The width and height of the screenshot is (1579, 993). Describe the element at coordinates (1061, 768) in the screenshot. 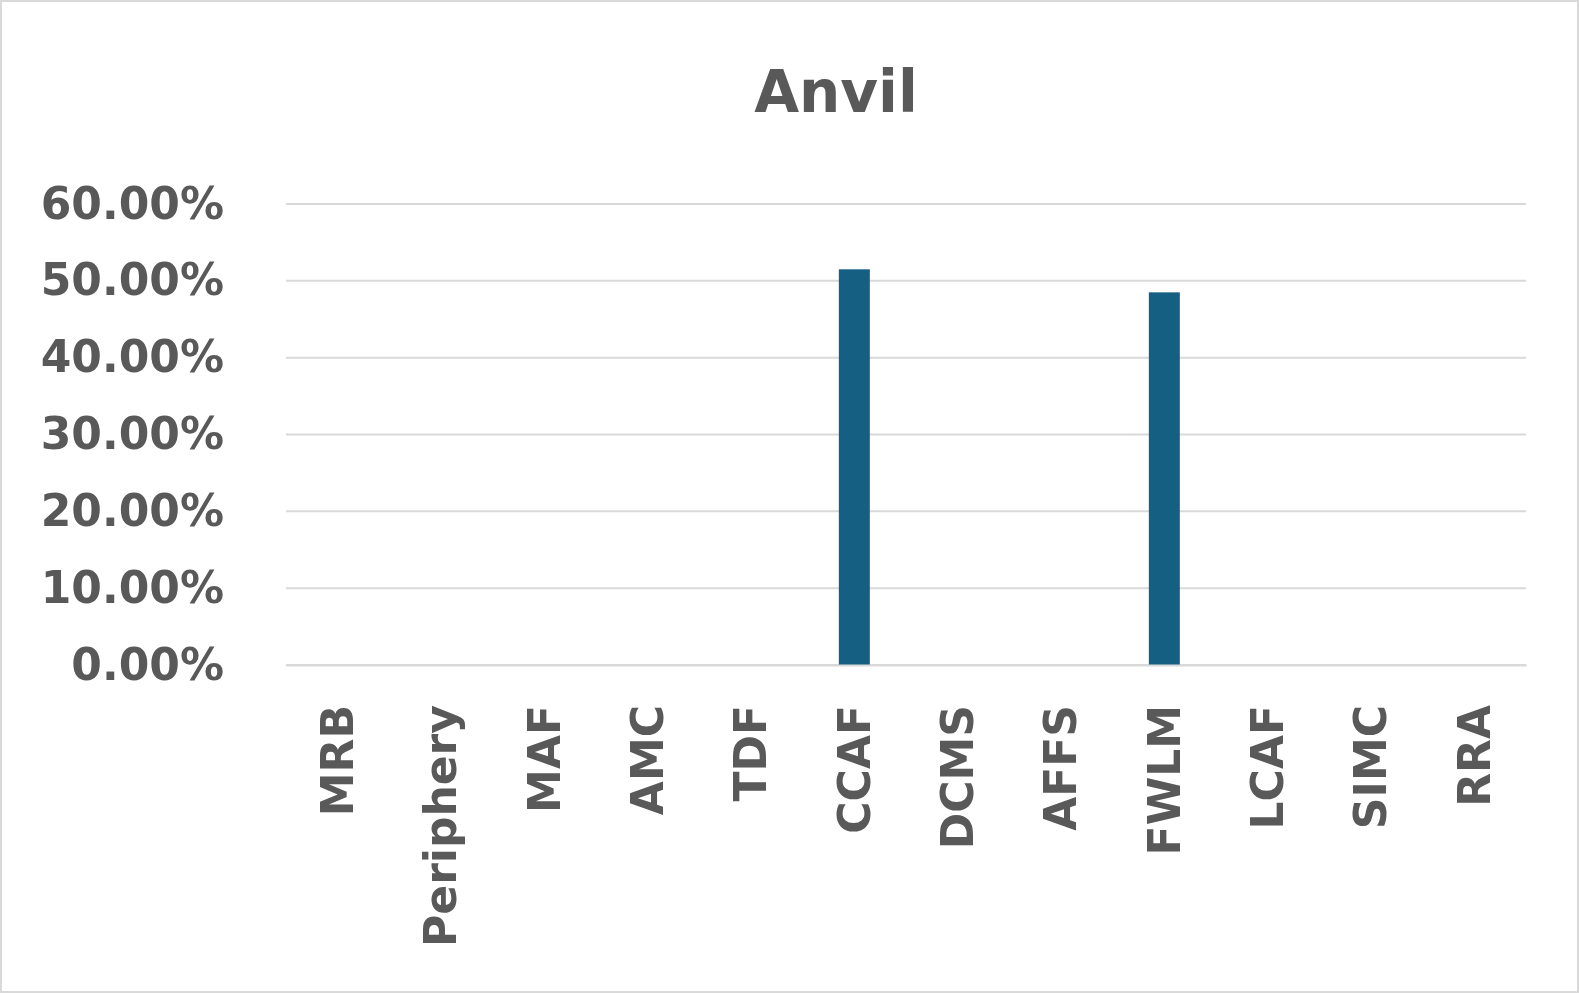

I see `x-tick-label: AFFS` at that location.